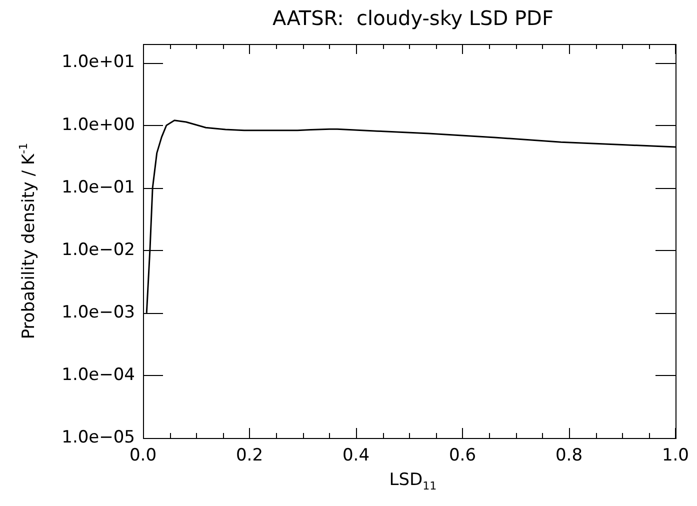 This screenshot has height=506, width=697. I want to click on chart-title: AATSR: cloudy-sky LSD PDF, so click(413, 18).